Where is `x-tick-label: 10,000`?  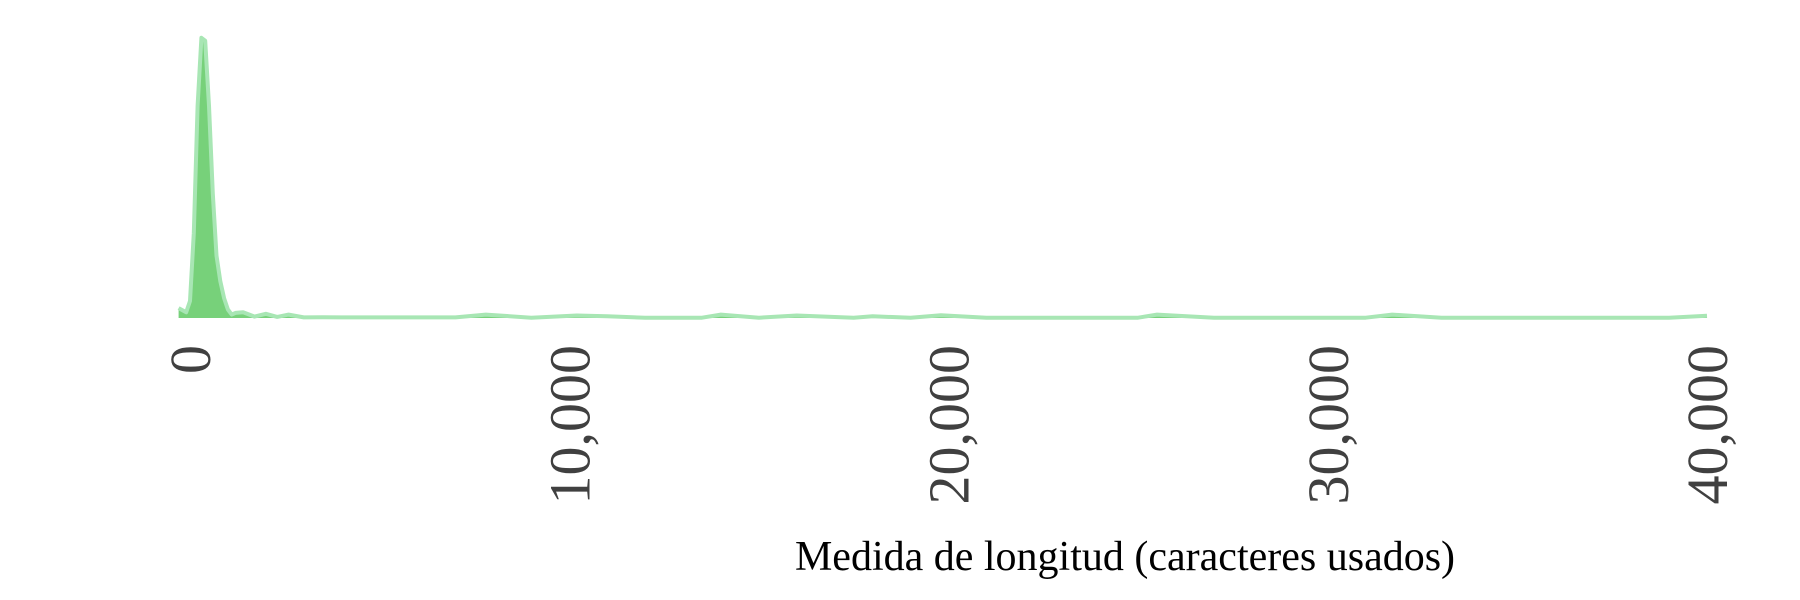
x-tick-label: 10,000 is located at coordinates (569, 425).